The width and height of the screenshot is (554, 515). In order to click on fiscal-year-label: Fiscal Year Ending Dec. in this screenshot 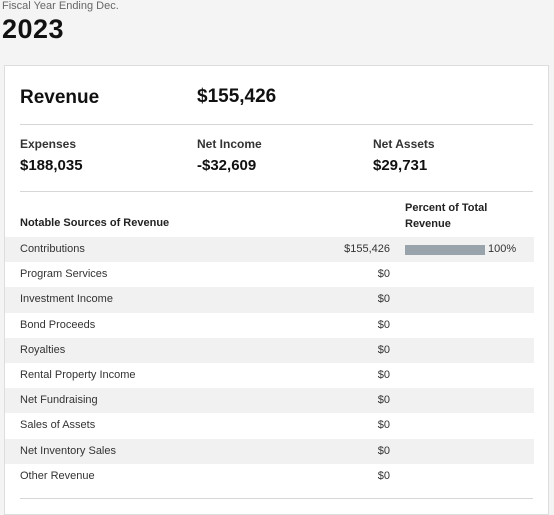, I will do `click(60, 6)`.